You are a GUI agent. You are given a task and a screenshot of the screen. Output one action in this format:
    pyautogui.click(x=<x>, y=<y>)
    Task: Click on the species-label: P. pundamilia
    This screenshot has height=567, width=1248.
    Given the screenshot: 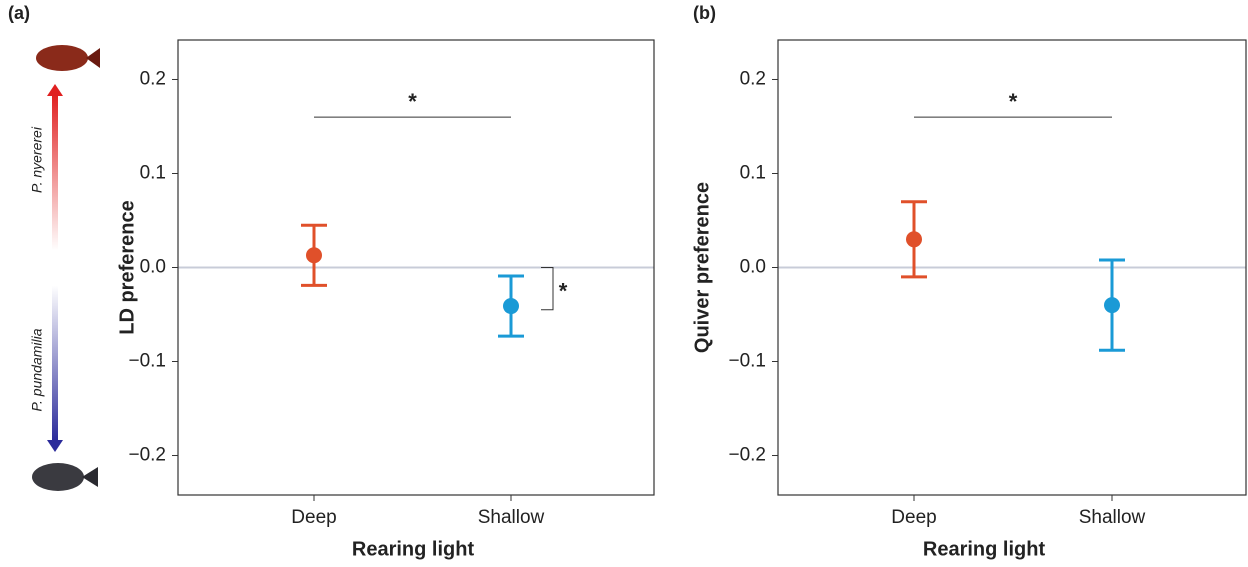 What is the action you would take?
    pyautogui.click(x=37, y=369)
    